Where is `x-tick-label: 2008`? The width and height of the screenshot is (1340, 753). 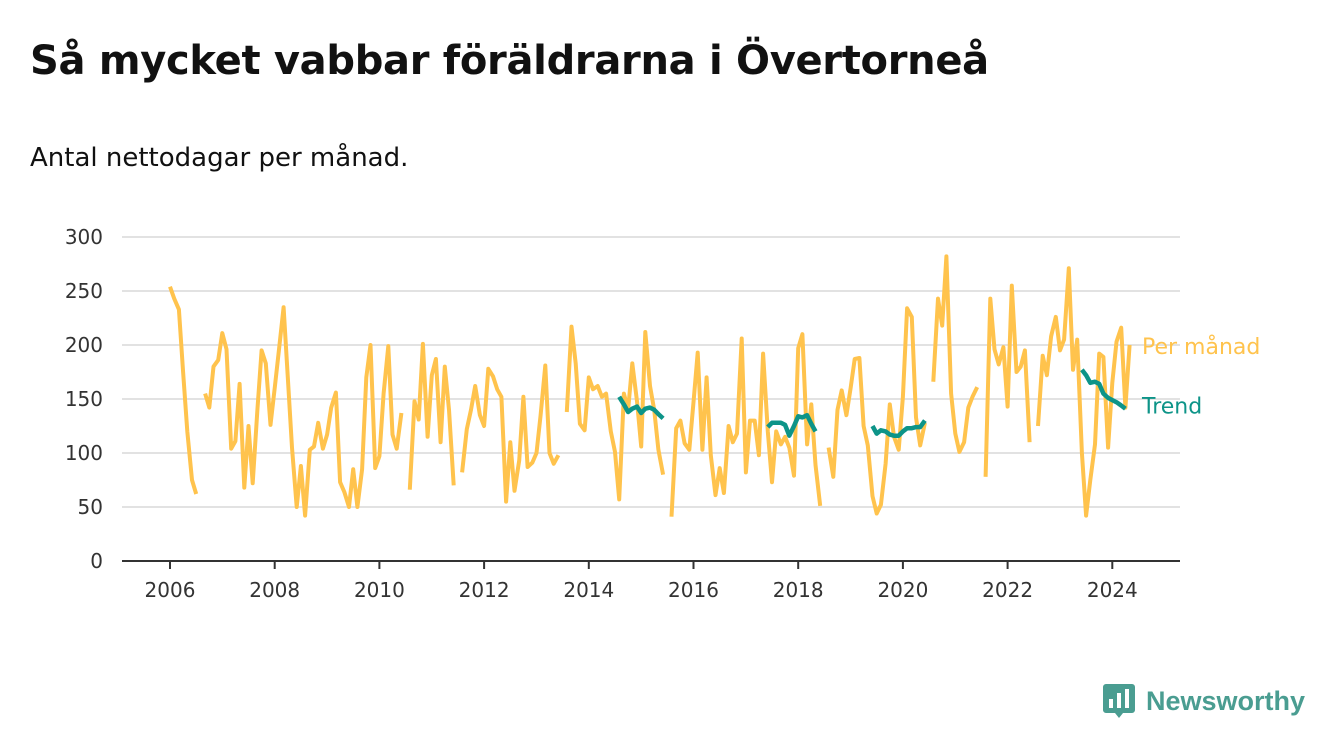 x-tick-label: 2008 is located at coordinates (274, 590).